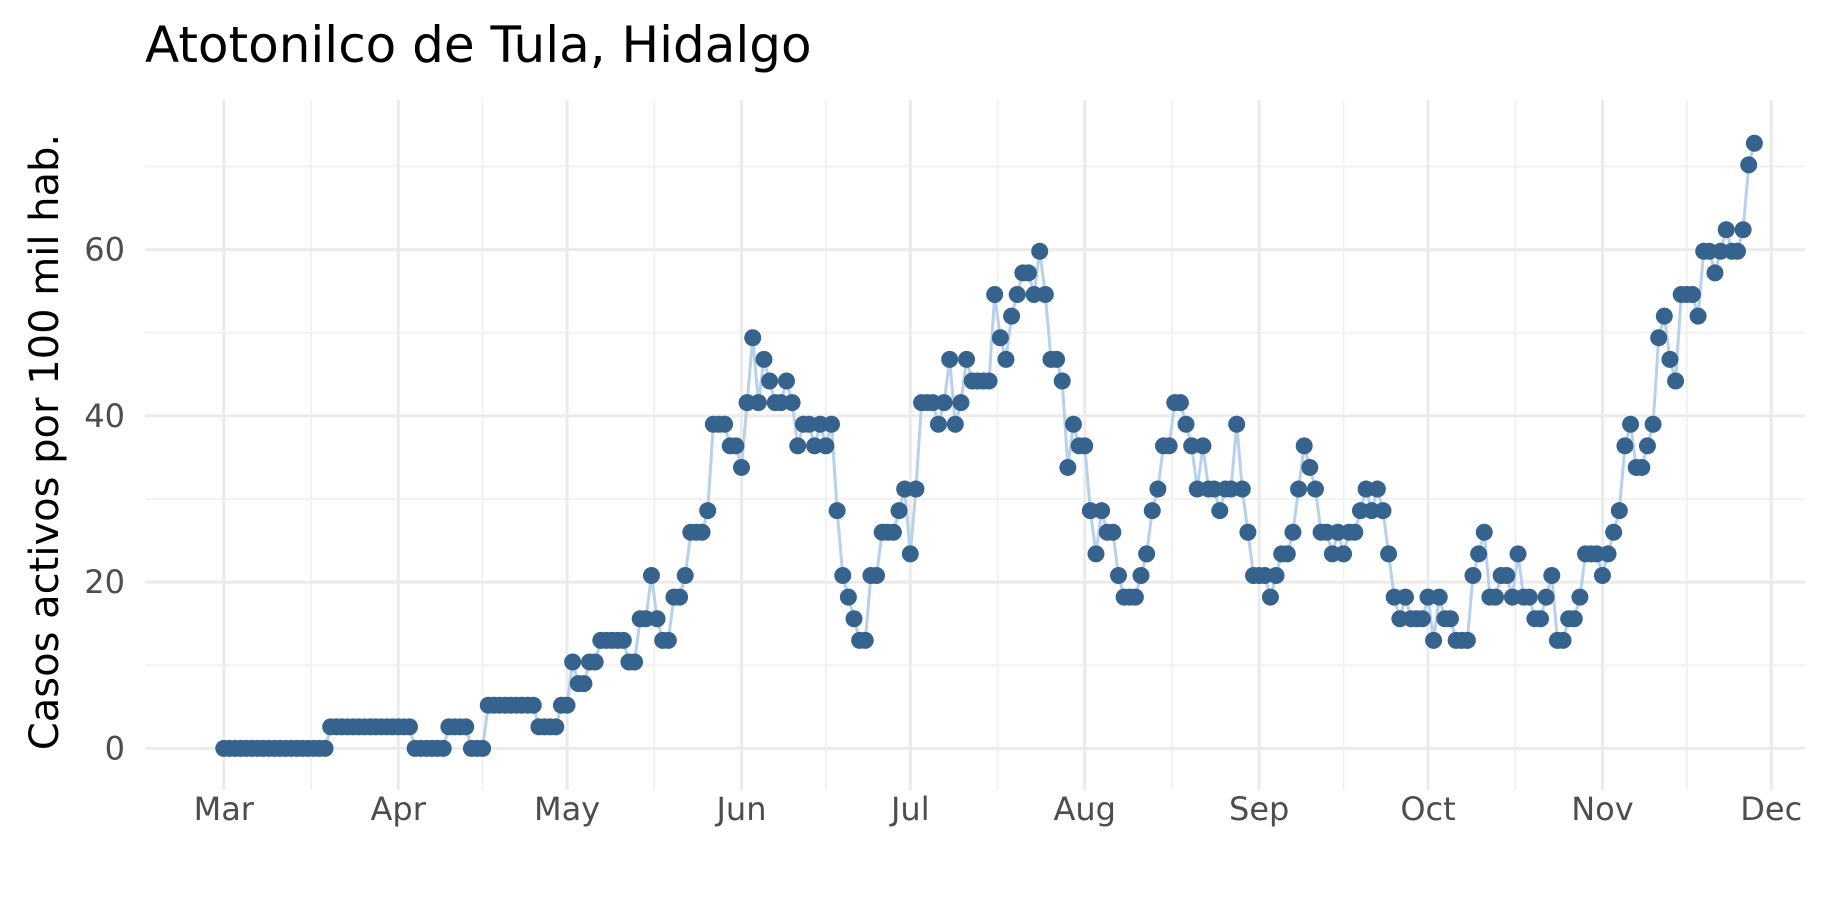 This screenshot has height=915, width=1821. I want to click on x-tick-label: Aug, so click(1084, 809).